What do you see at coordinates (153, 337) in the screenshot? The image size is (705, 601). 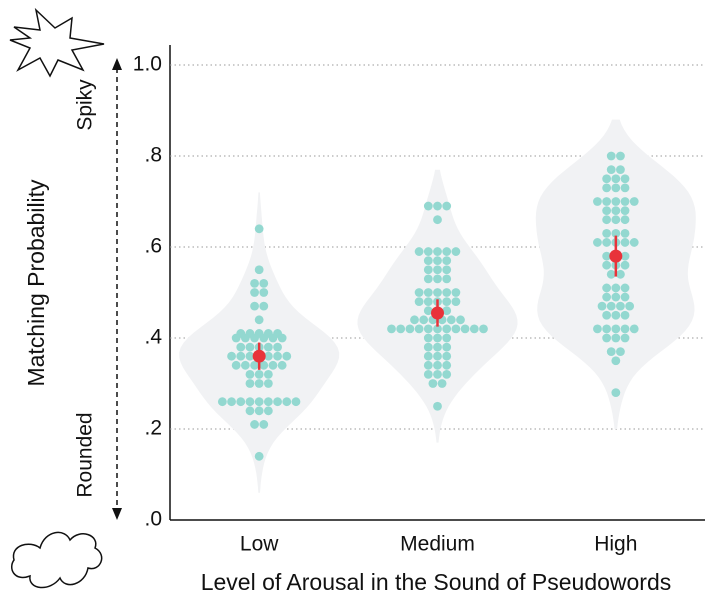 I see `y-tick-label: .4` at bounding box center [153, 337].